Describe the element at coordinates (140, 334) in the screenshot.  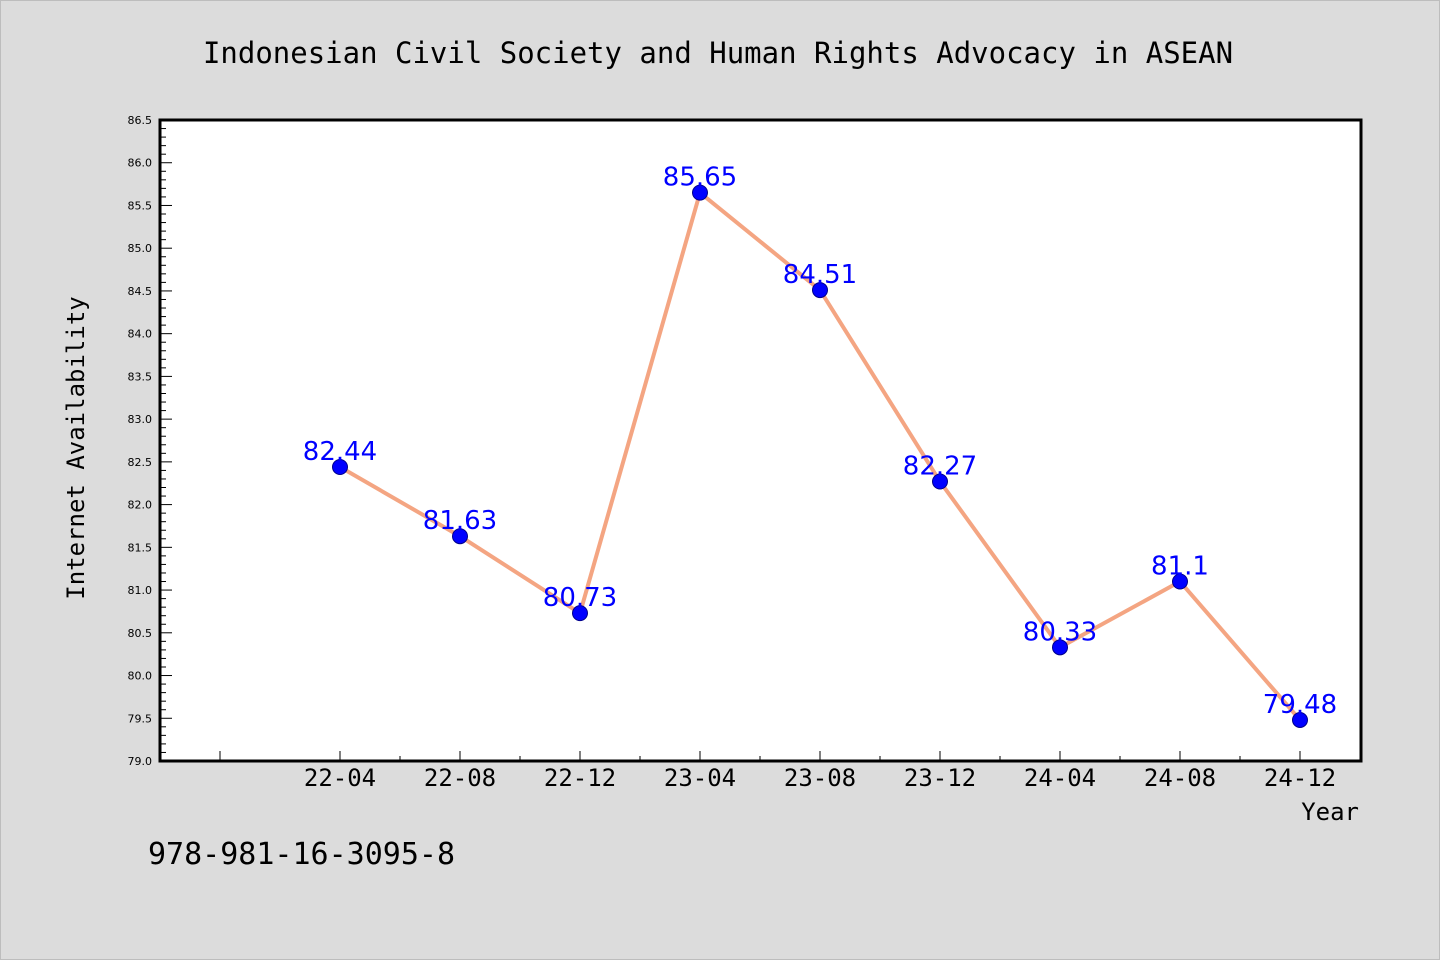
I see `y-tick-label: 84.0` at that location.